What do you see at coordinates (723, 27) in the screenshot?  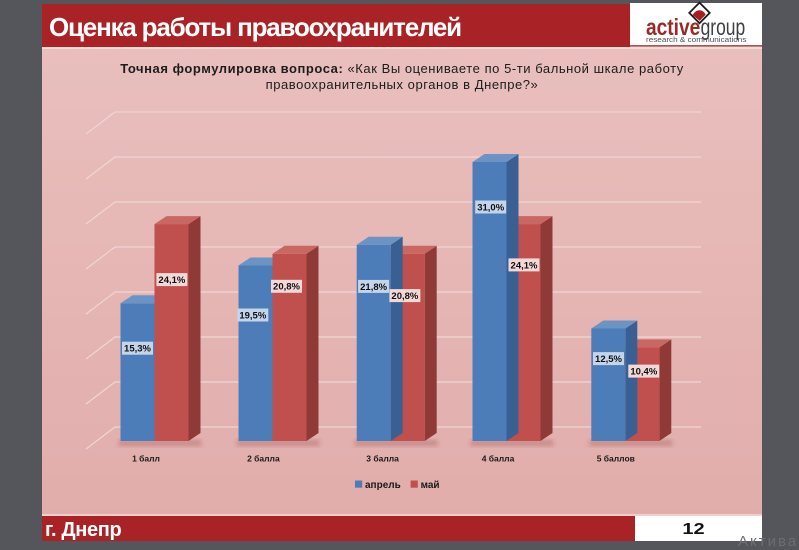 I see `svg-text: group` at bounding box center [723, 27].